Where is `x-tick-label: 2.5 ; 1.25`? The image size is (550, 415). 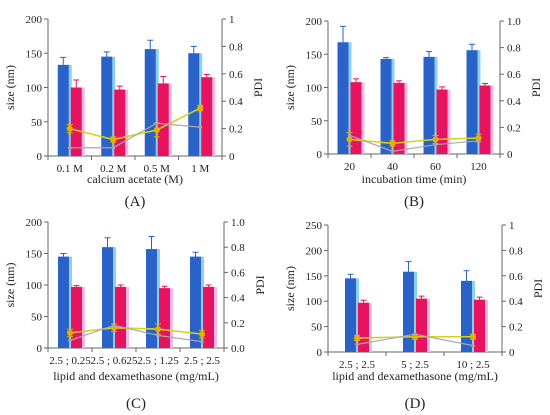 x-tick-label: 2.5 ; 1.25 is located at coordinates (158, 361).